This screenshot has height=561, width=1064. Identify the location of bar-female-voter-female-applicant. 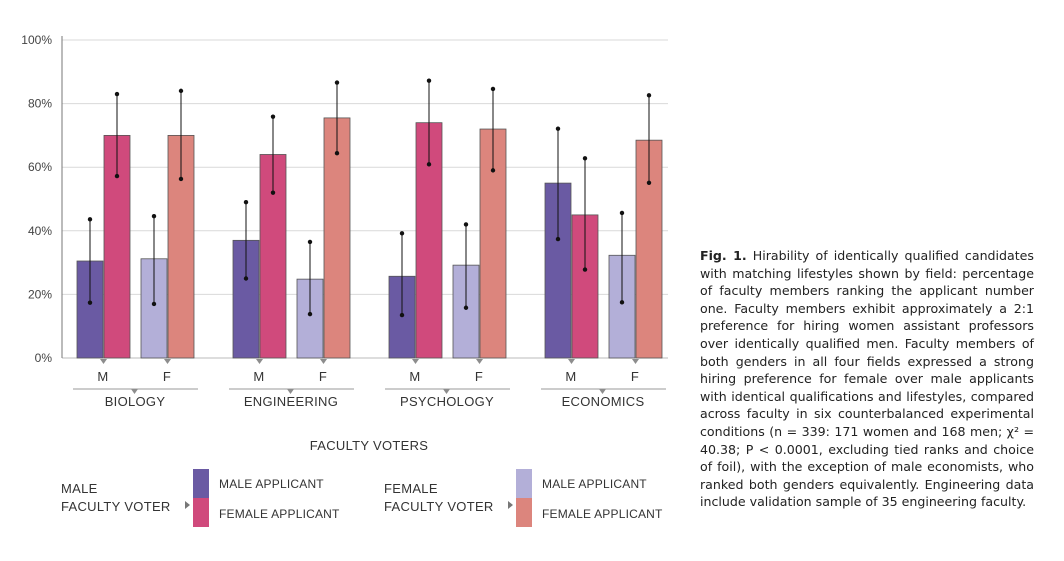
(337, 238).